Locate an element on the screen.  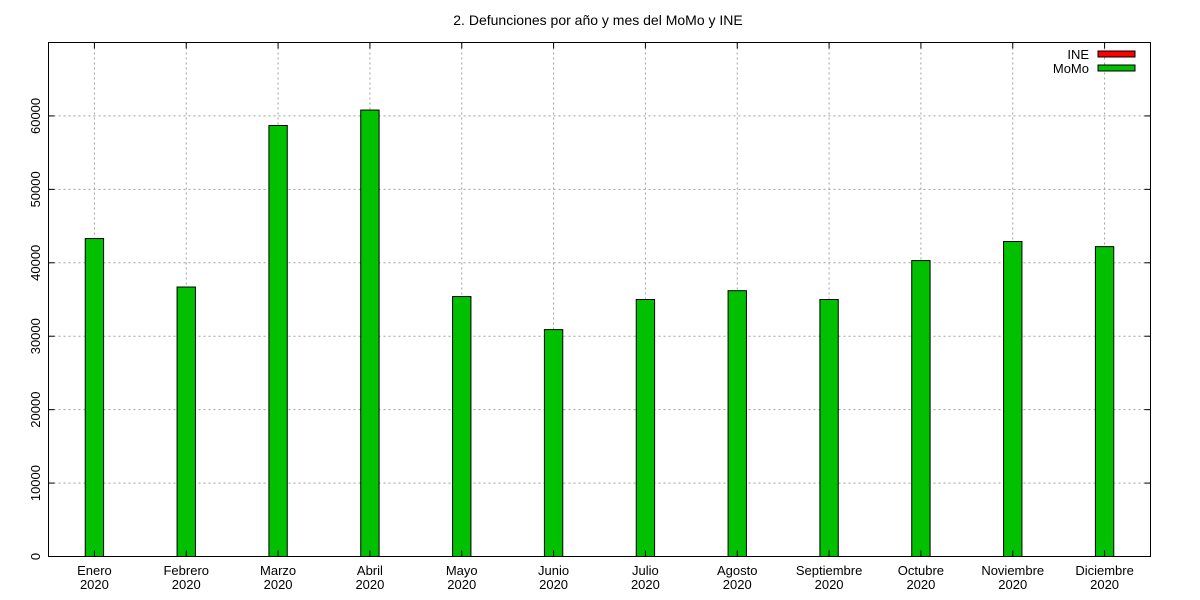
x-tick-label: Mayo is located at coordinates (462, 570).